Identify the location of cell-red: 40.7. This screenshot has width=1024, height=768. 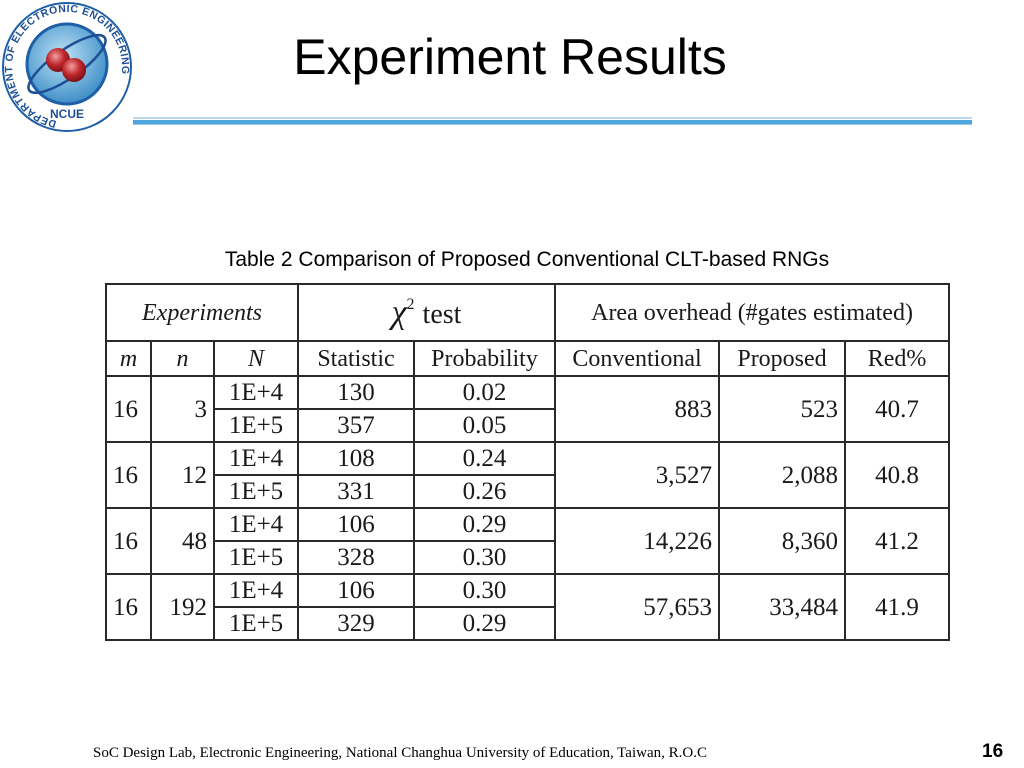
(897, 409).